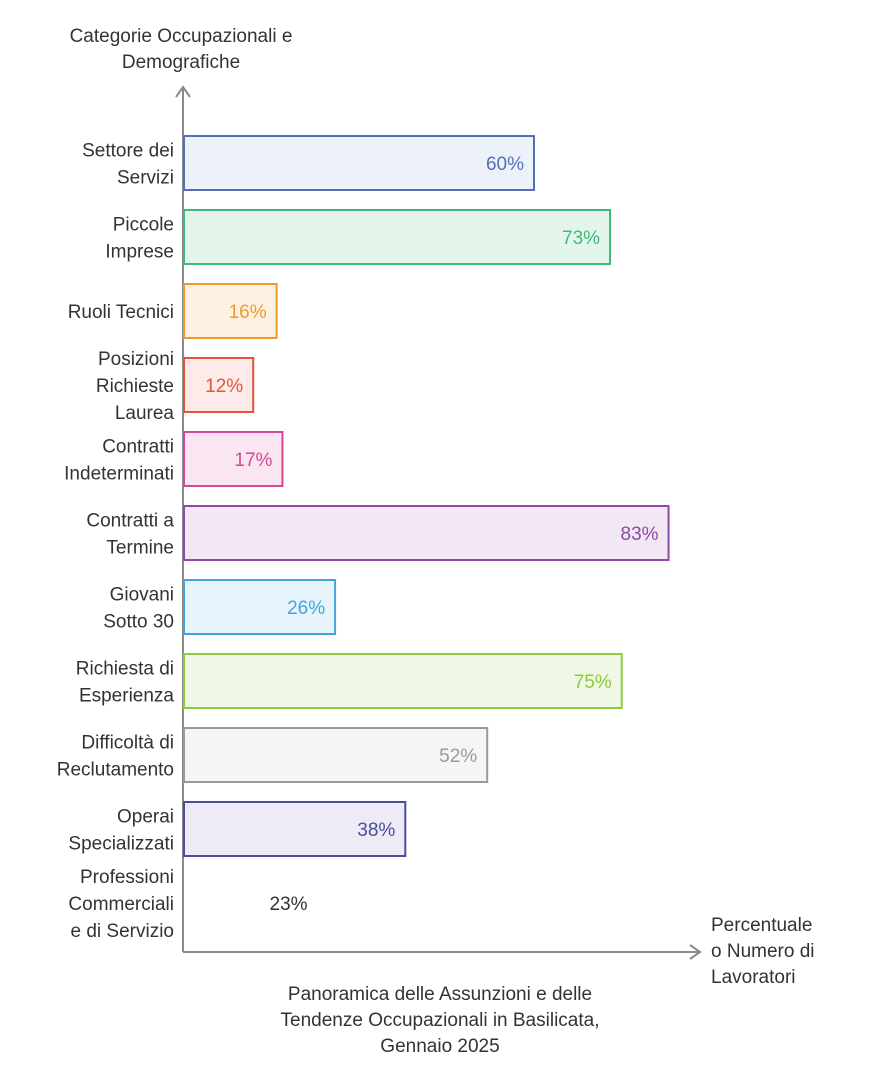  What do you see at coordinates (439, 1046) in the screenshot?
I see `chart-title: Gennaio 2025` at bounding box center [439, 1046].